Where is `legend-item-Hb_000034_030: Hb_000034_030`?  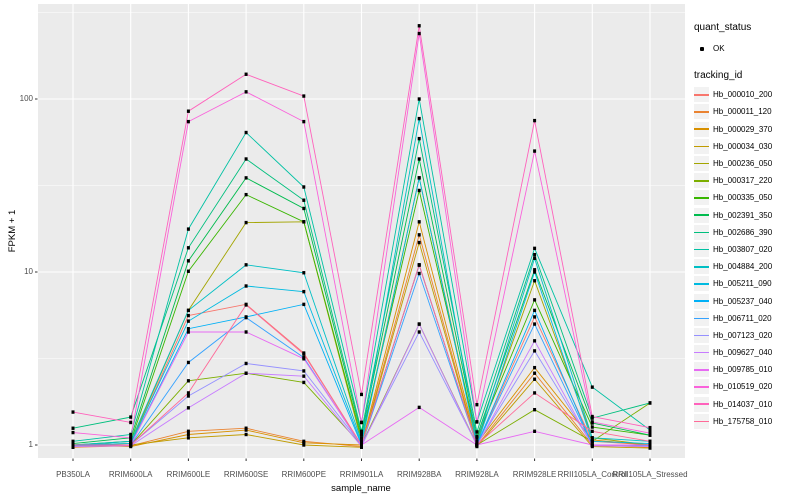 legend-item-Hb_000034_030: Hb_000034_030 is located at coordinates (747, 146).